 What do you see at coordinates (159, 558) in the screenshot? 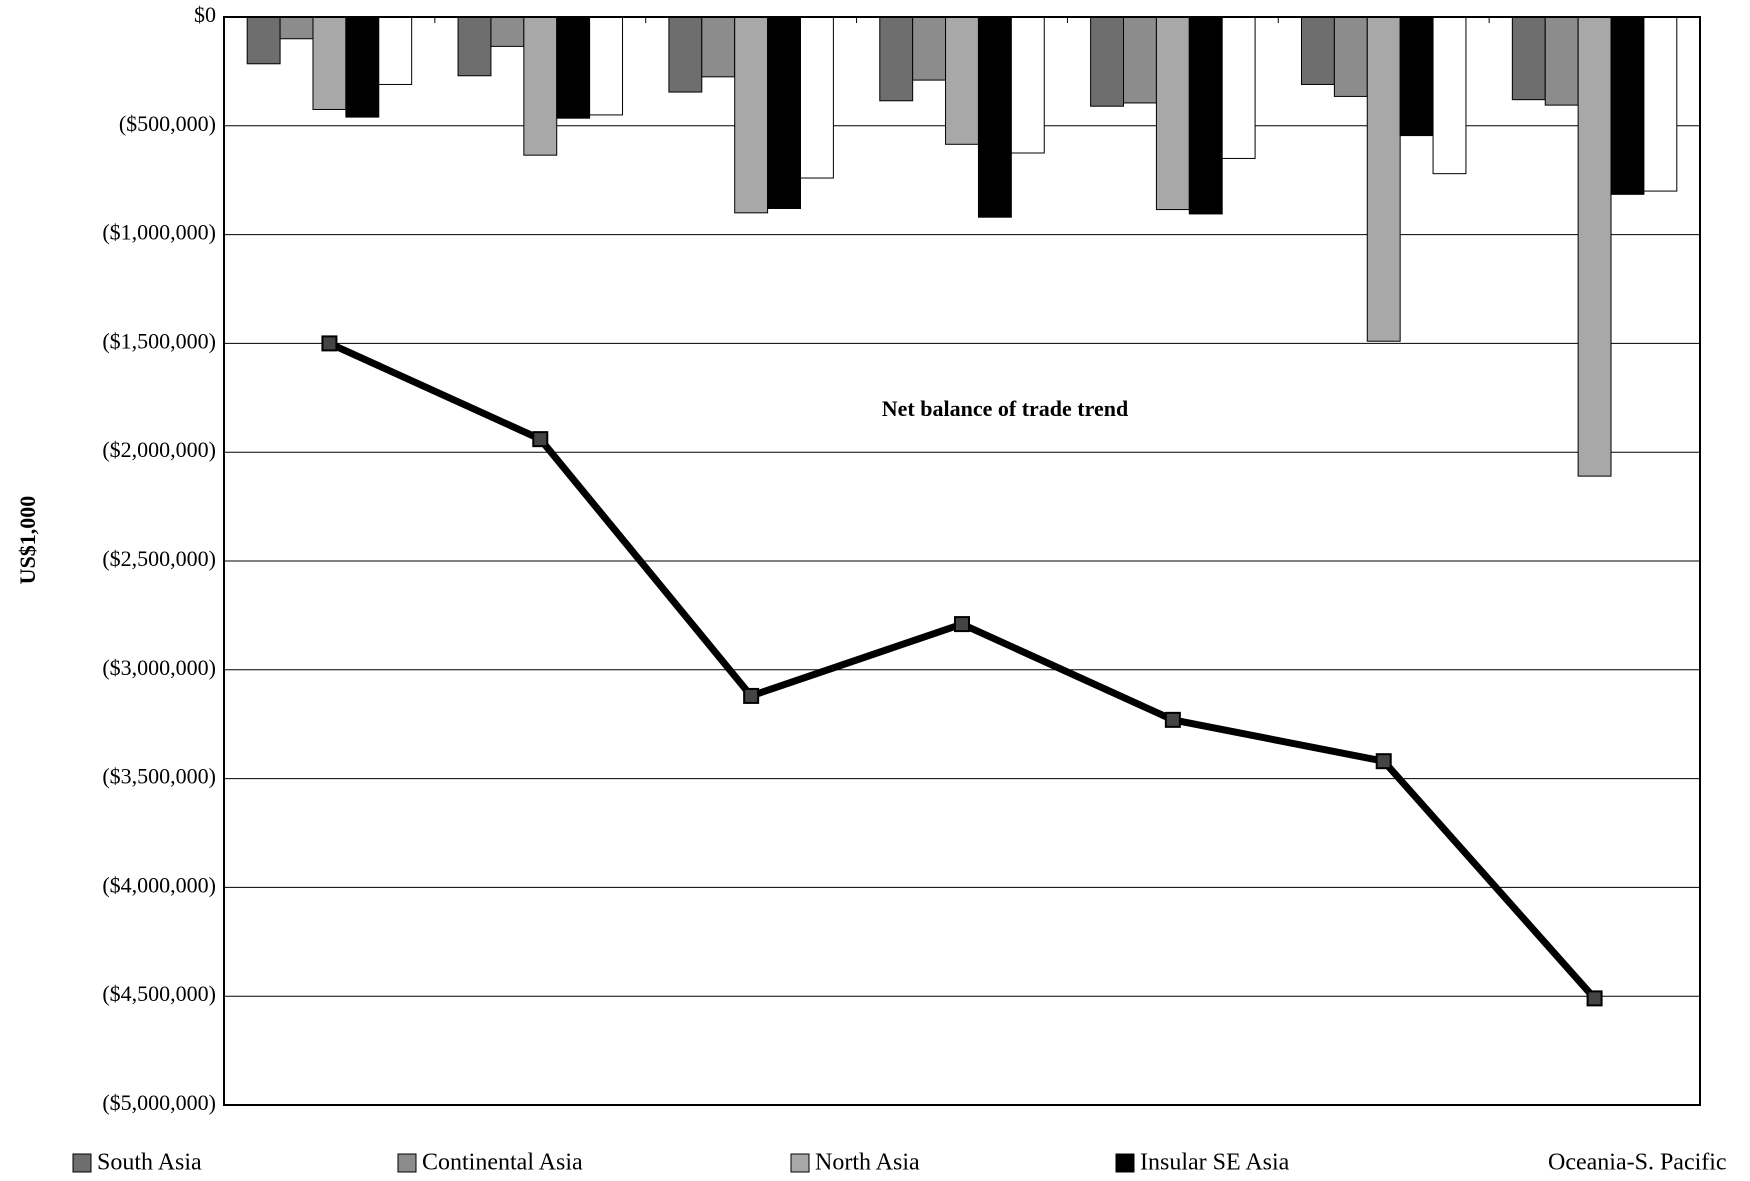
I see `y-tick-label: ($2,500,000)` at bounding box center [159, 558].